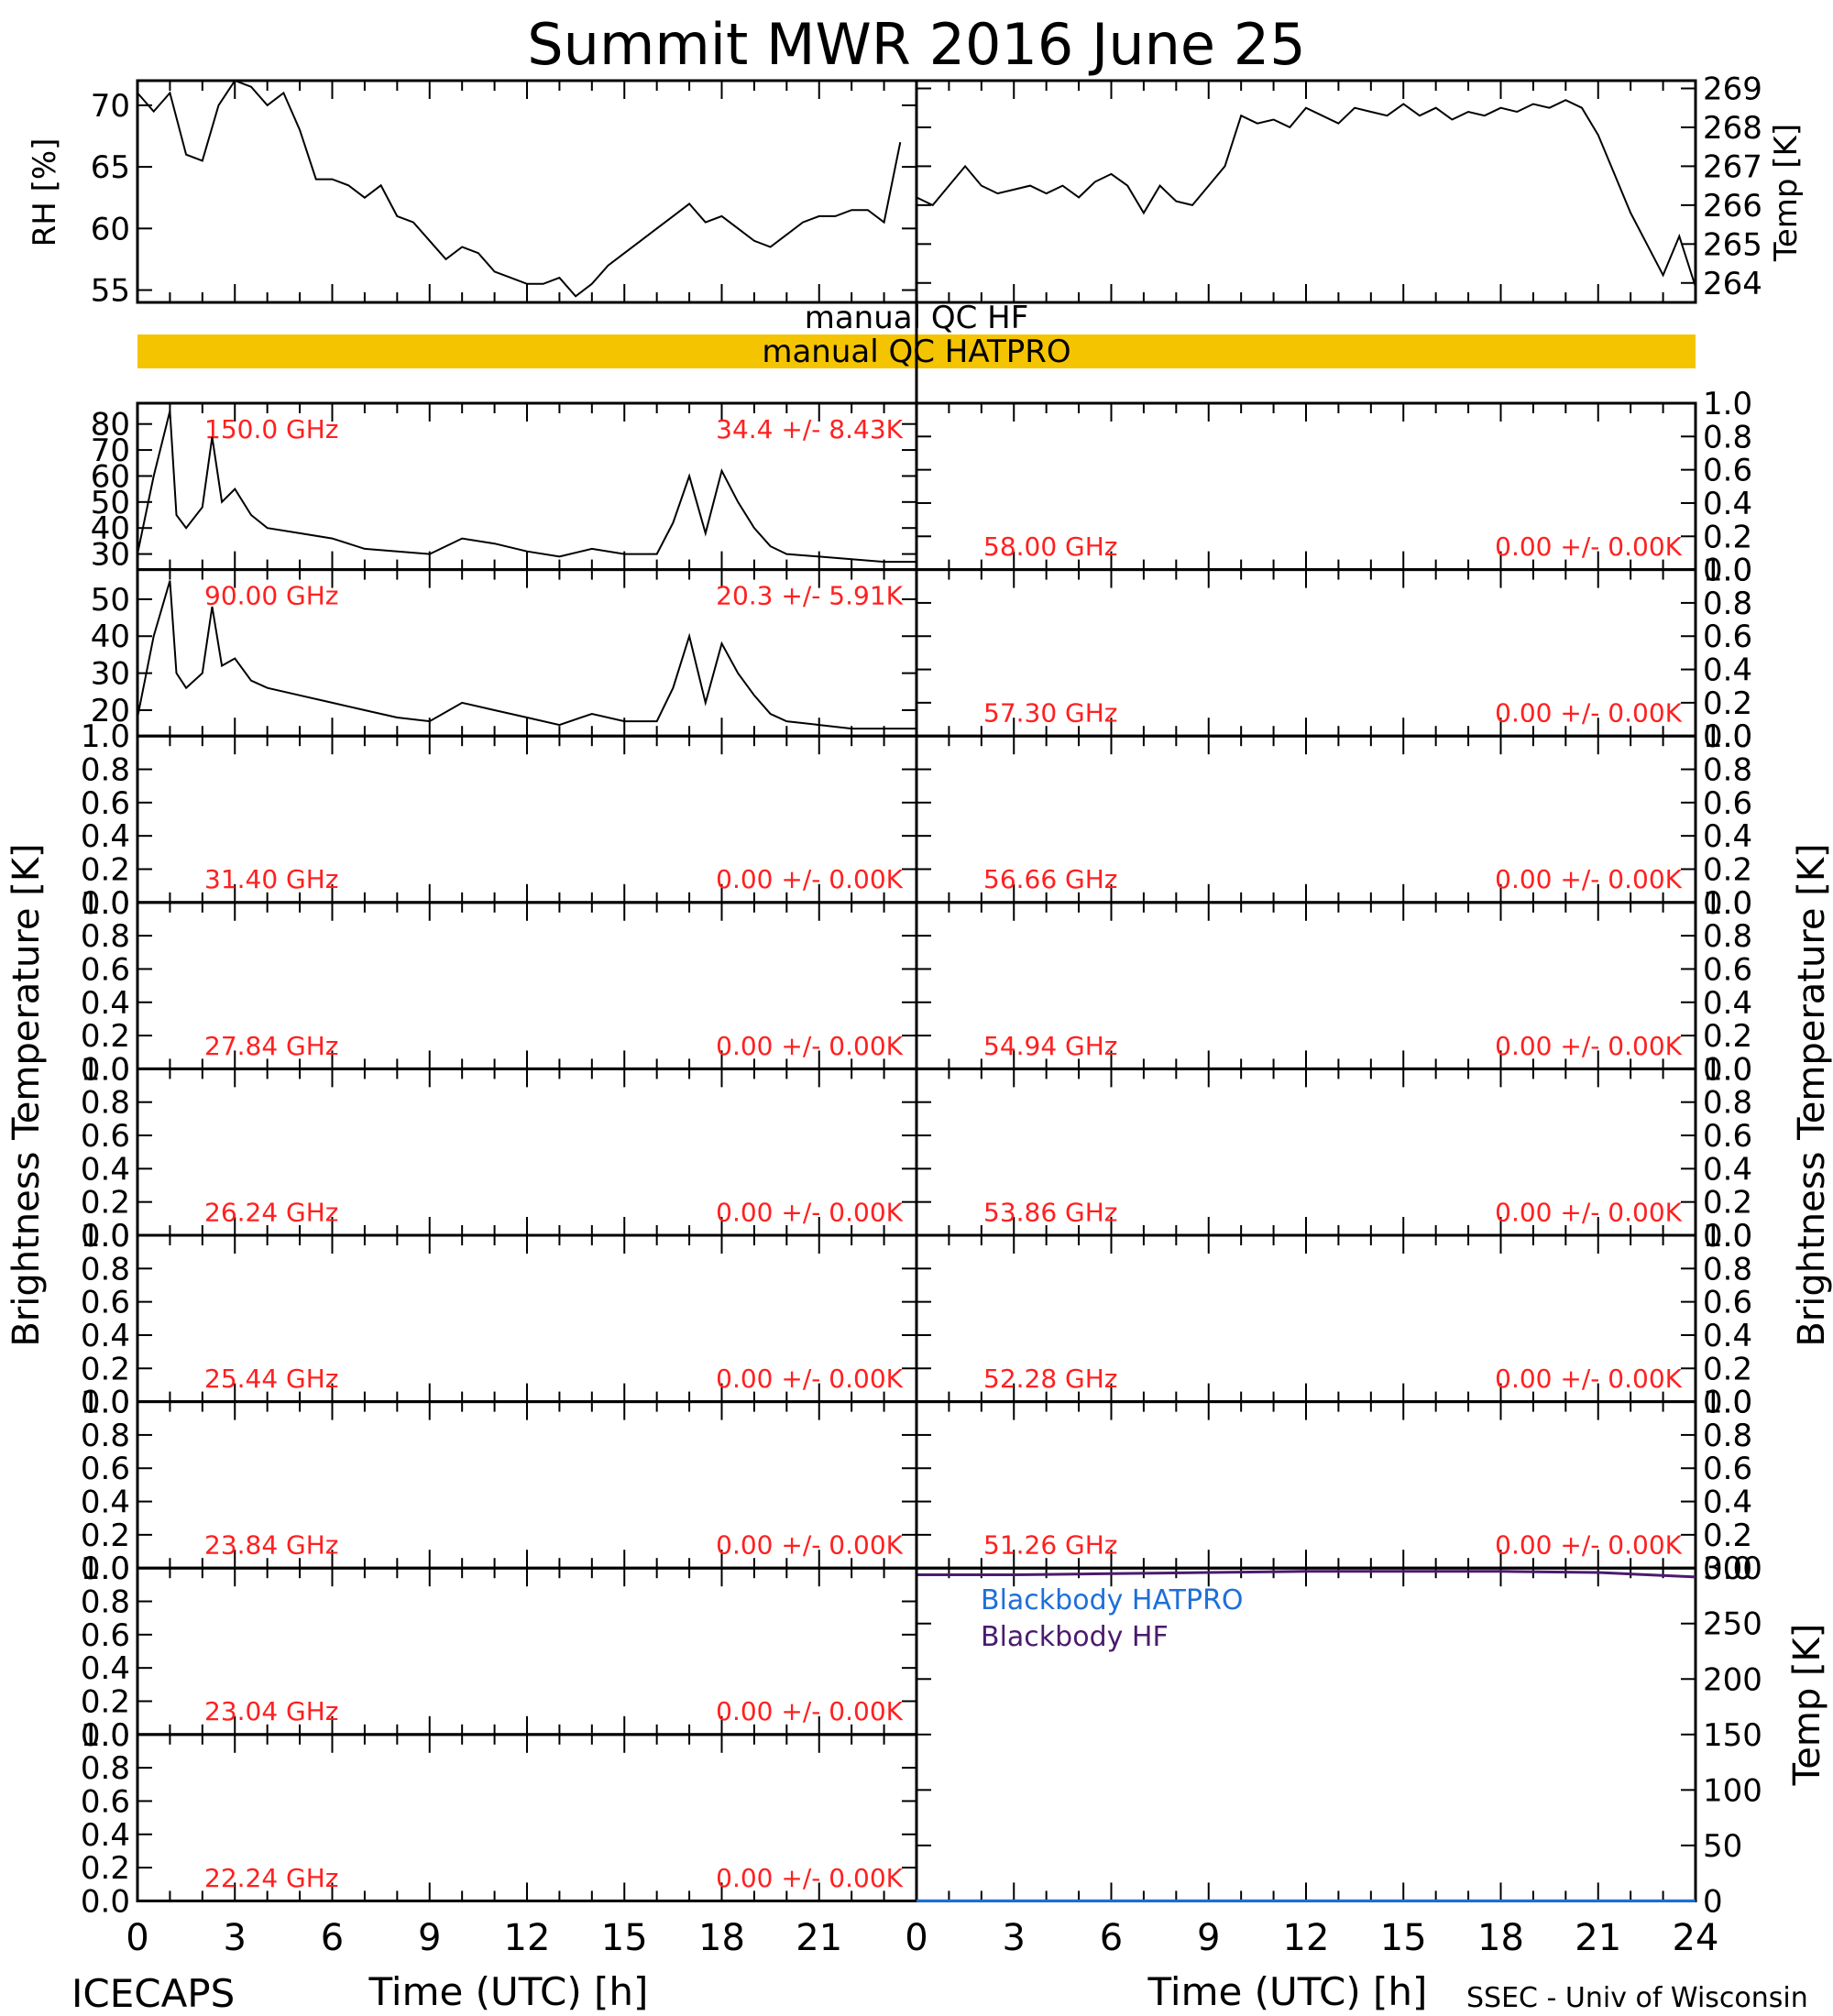 The height and width of the screenshot is (2016, 1833). What do you see at coordinates (809, 596) in the screenshot?
I see `stats-label: 20.3 +/- 5.91K` at bounding box center [809, 596].